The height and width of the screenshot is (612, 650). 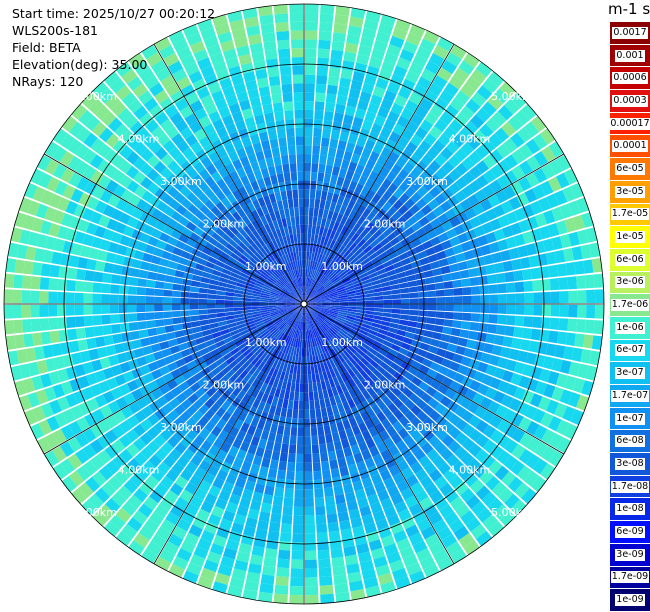 What do you see at coordinates (630, 56) in the screenshot?
I see `colorbar-cell: 0.001` at bounding box center [630, 56].